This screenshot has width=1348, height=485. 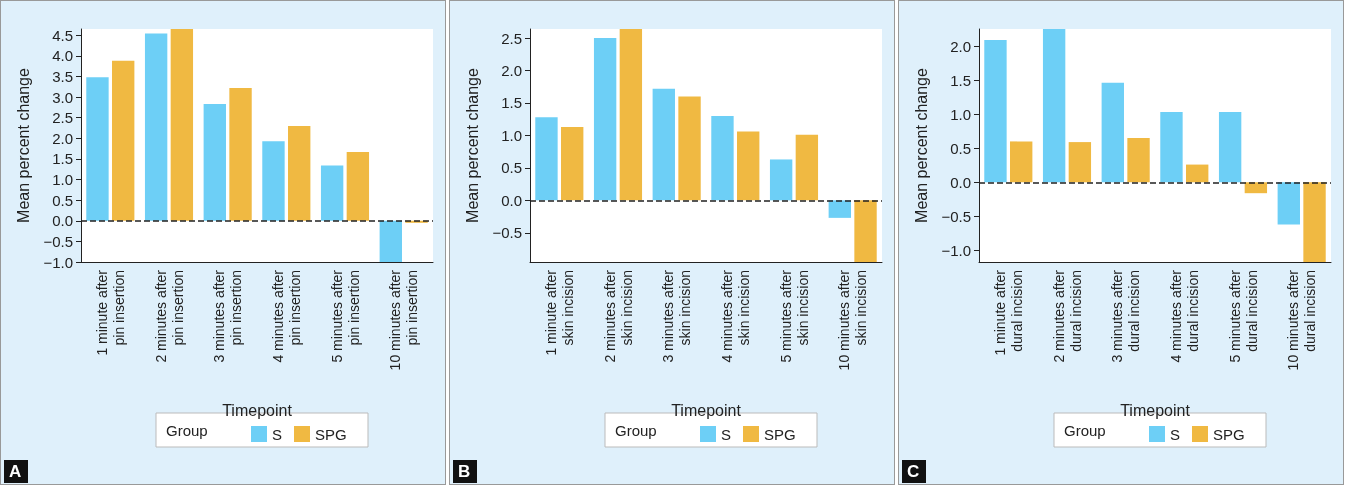 What do you see at coordinates (62, 97) in the screenshot?
I see `y-tick-label: 3.0` at bounding box center [62, 97].